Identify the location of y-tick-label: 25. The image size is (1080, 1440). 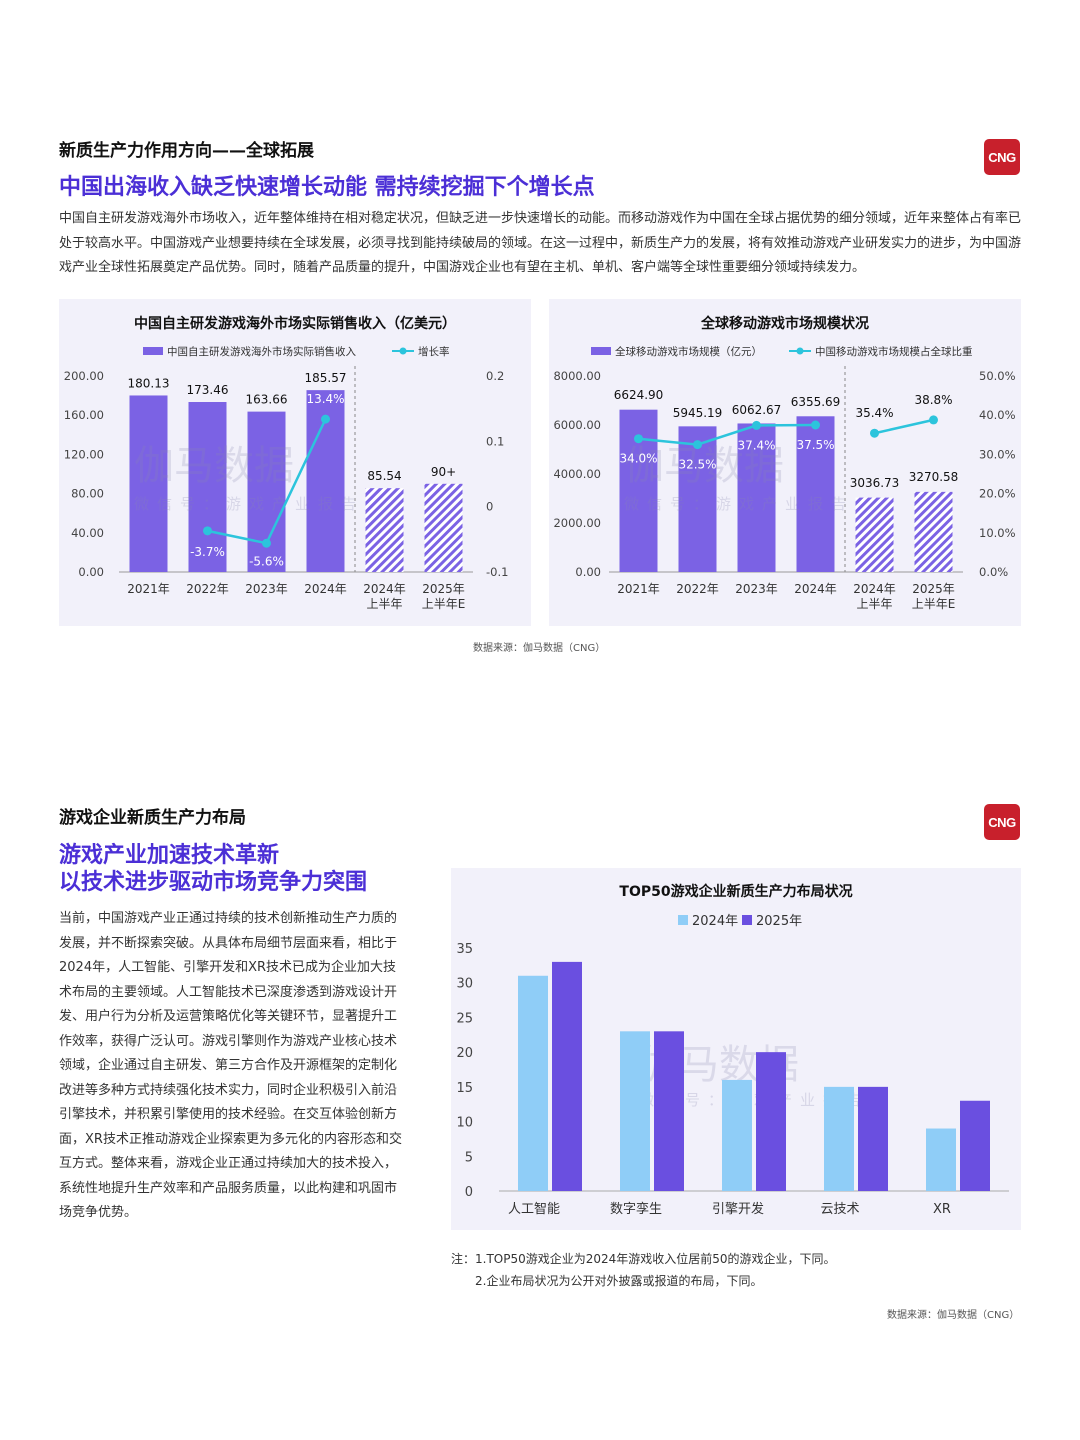
(464, 1018).